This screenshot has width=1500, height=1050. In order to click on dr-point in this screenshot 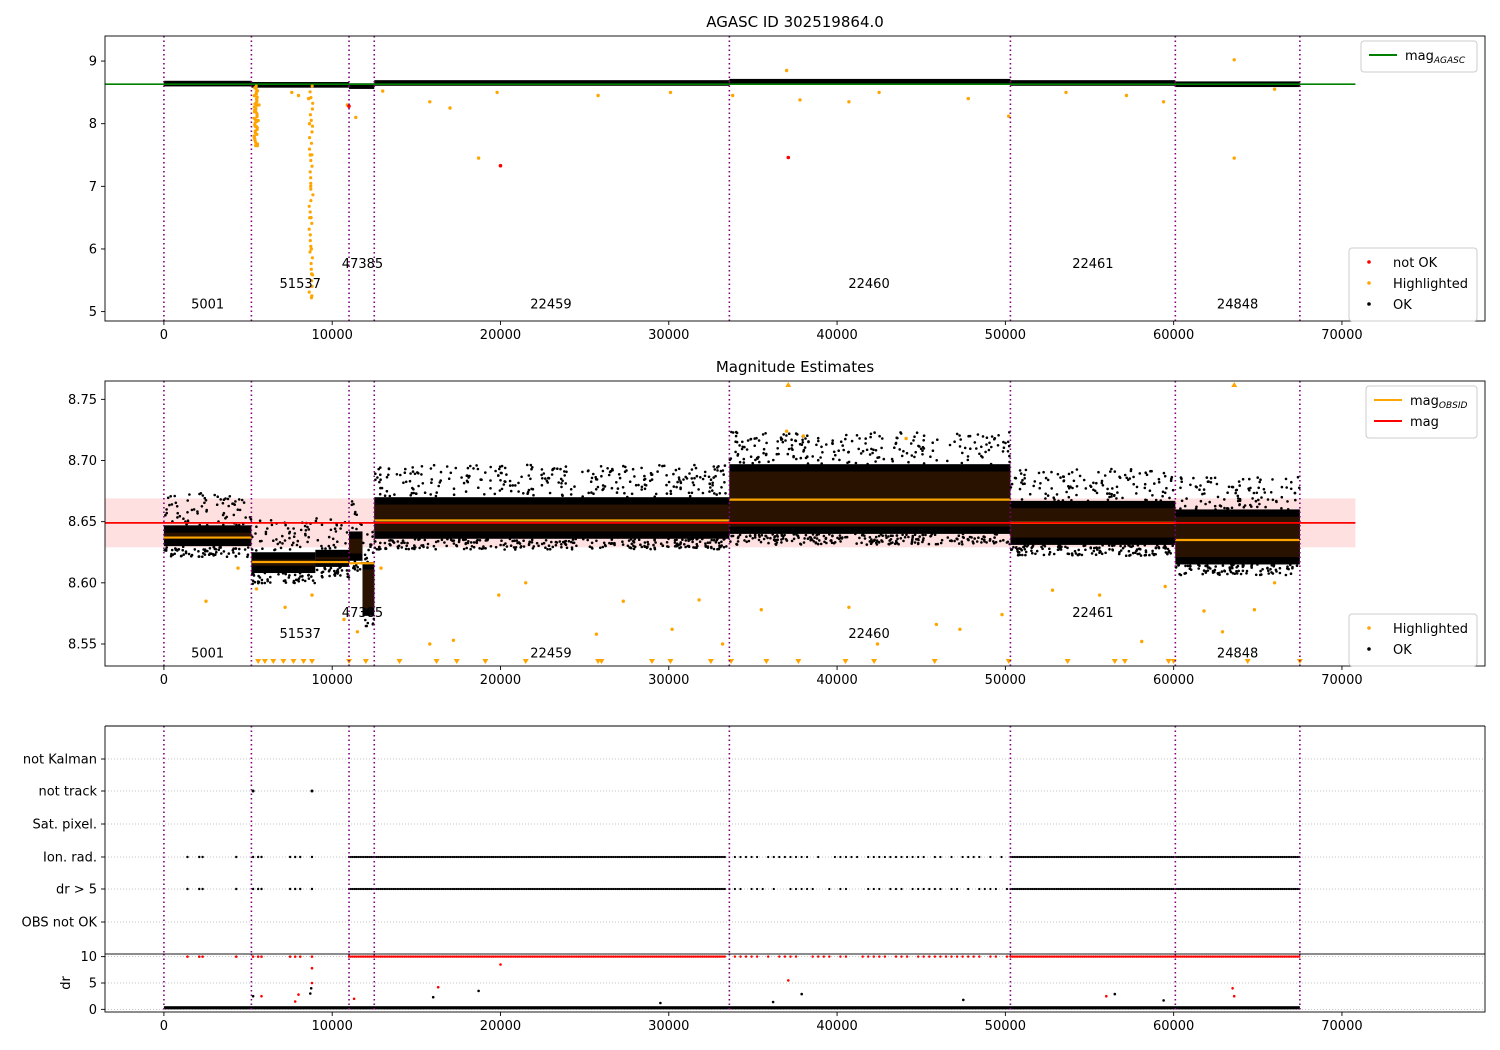, I will do `click(310, 993)`.